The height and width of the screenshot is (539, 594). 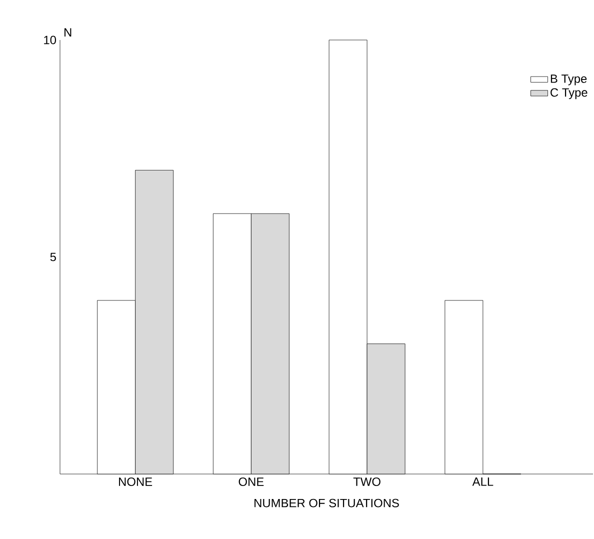 What do you see at coordinates (483, 482) in the screenshot?
I see `x-tick-label: ALL` at bounding box center [483, 482].